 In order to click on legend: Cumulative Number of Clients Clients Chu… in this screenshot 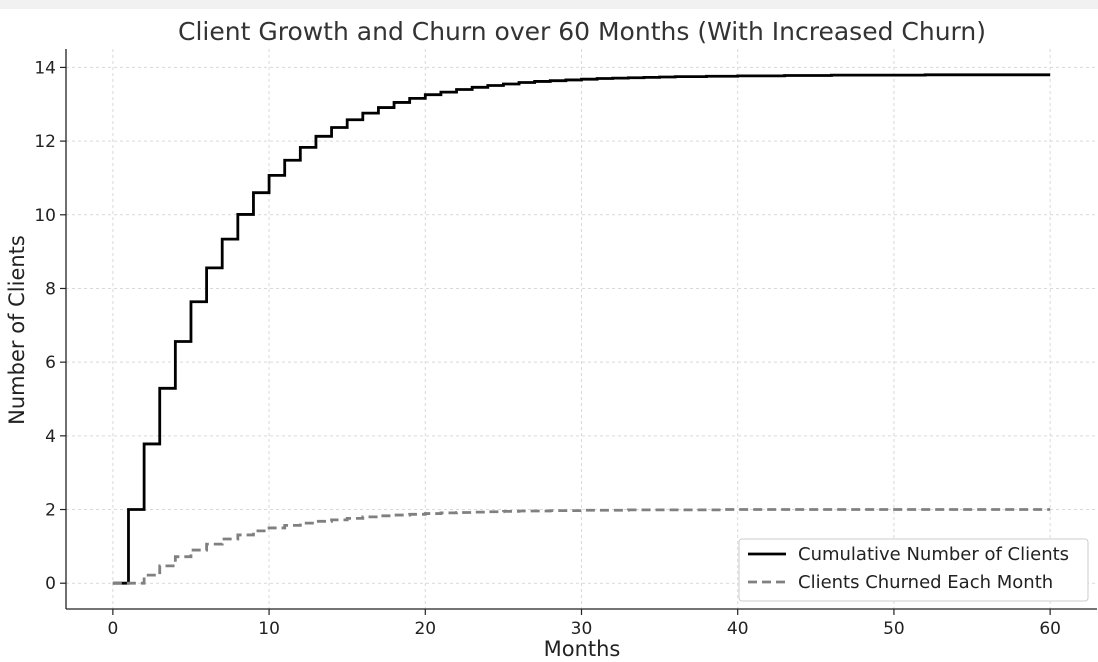, I will do `click(913, 570)`.